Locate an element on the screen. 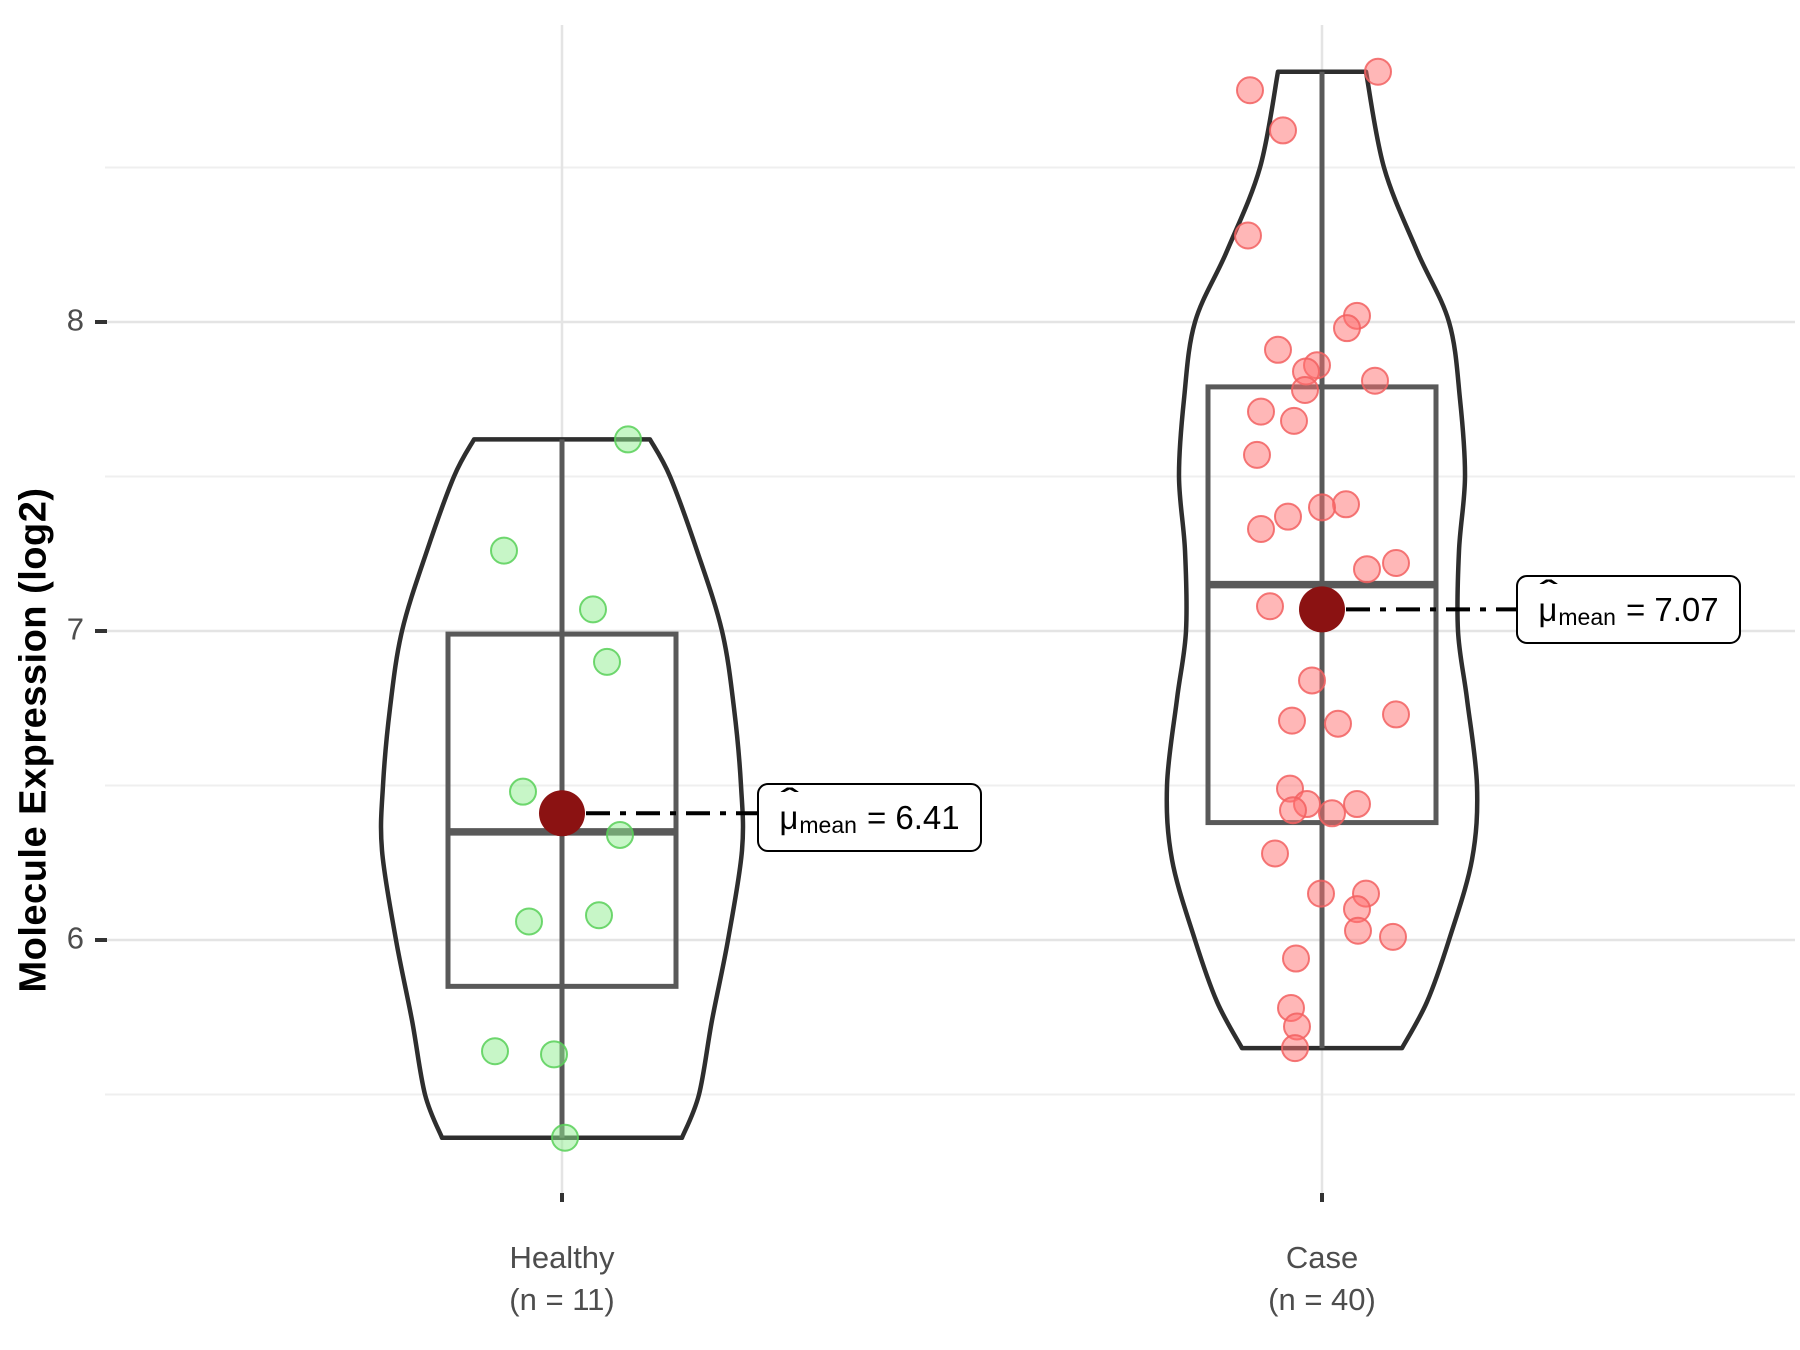  x-label-healthy-name: Healthy is located at coordinates (562, 1257).